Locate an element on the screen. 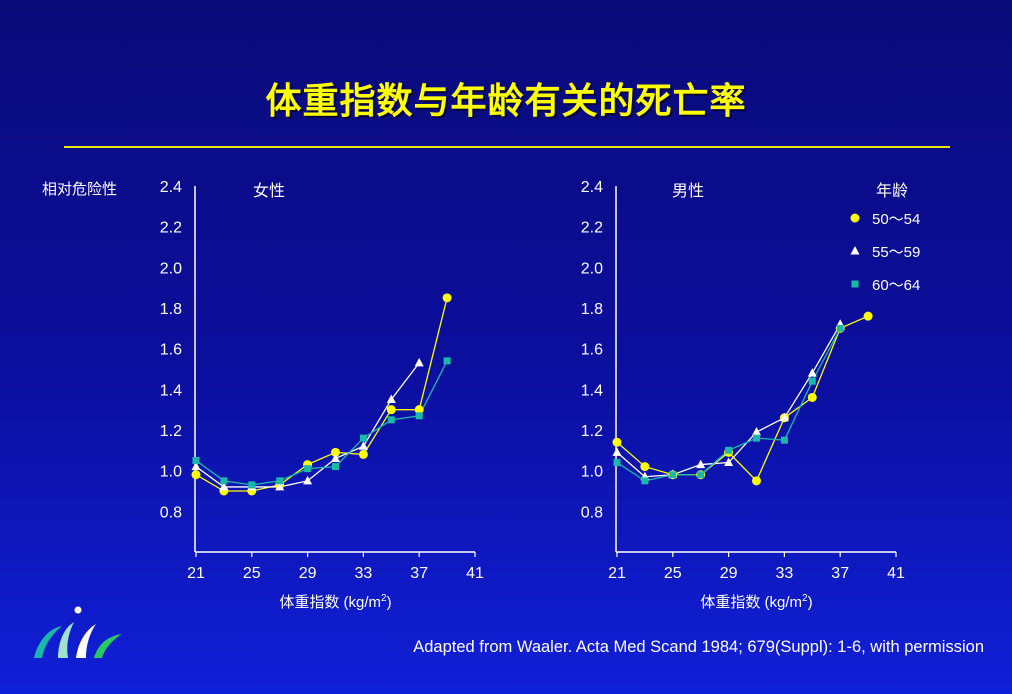  male-x-tick-label: 21 is located at coordinates (617, 573).